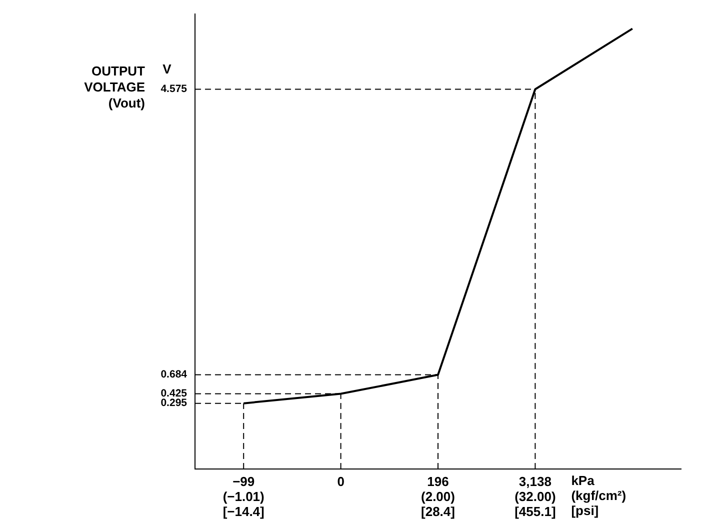 This screenshot has width=721, height=531. Describe the element at coordinates (174, 89) in the screenshot. I see `y-tick-label: 4.575` at that location.